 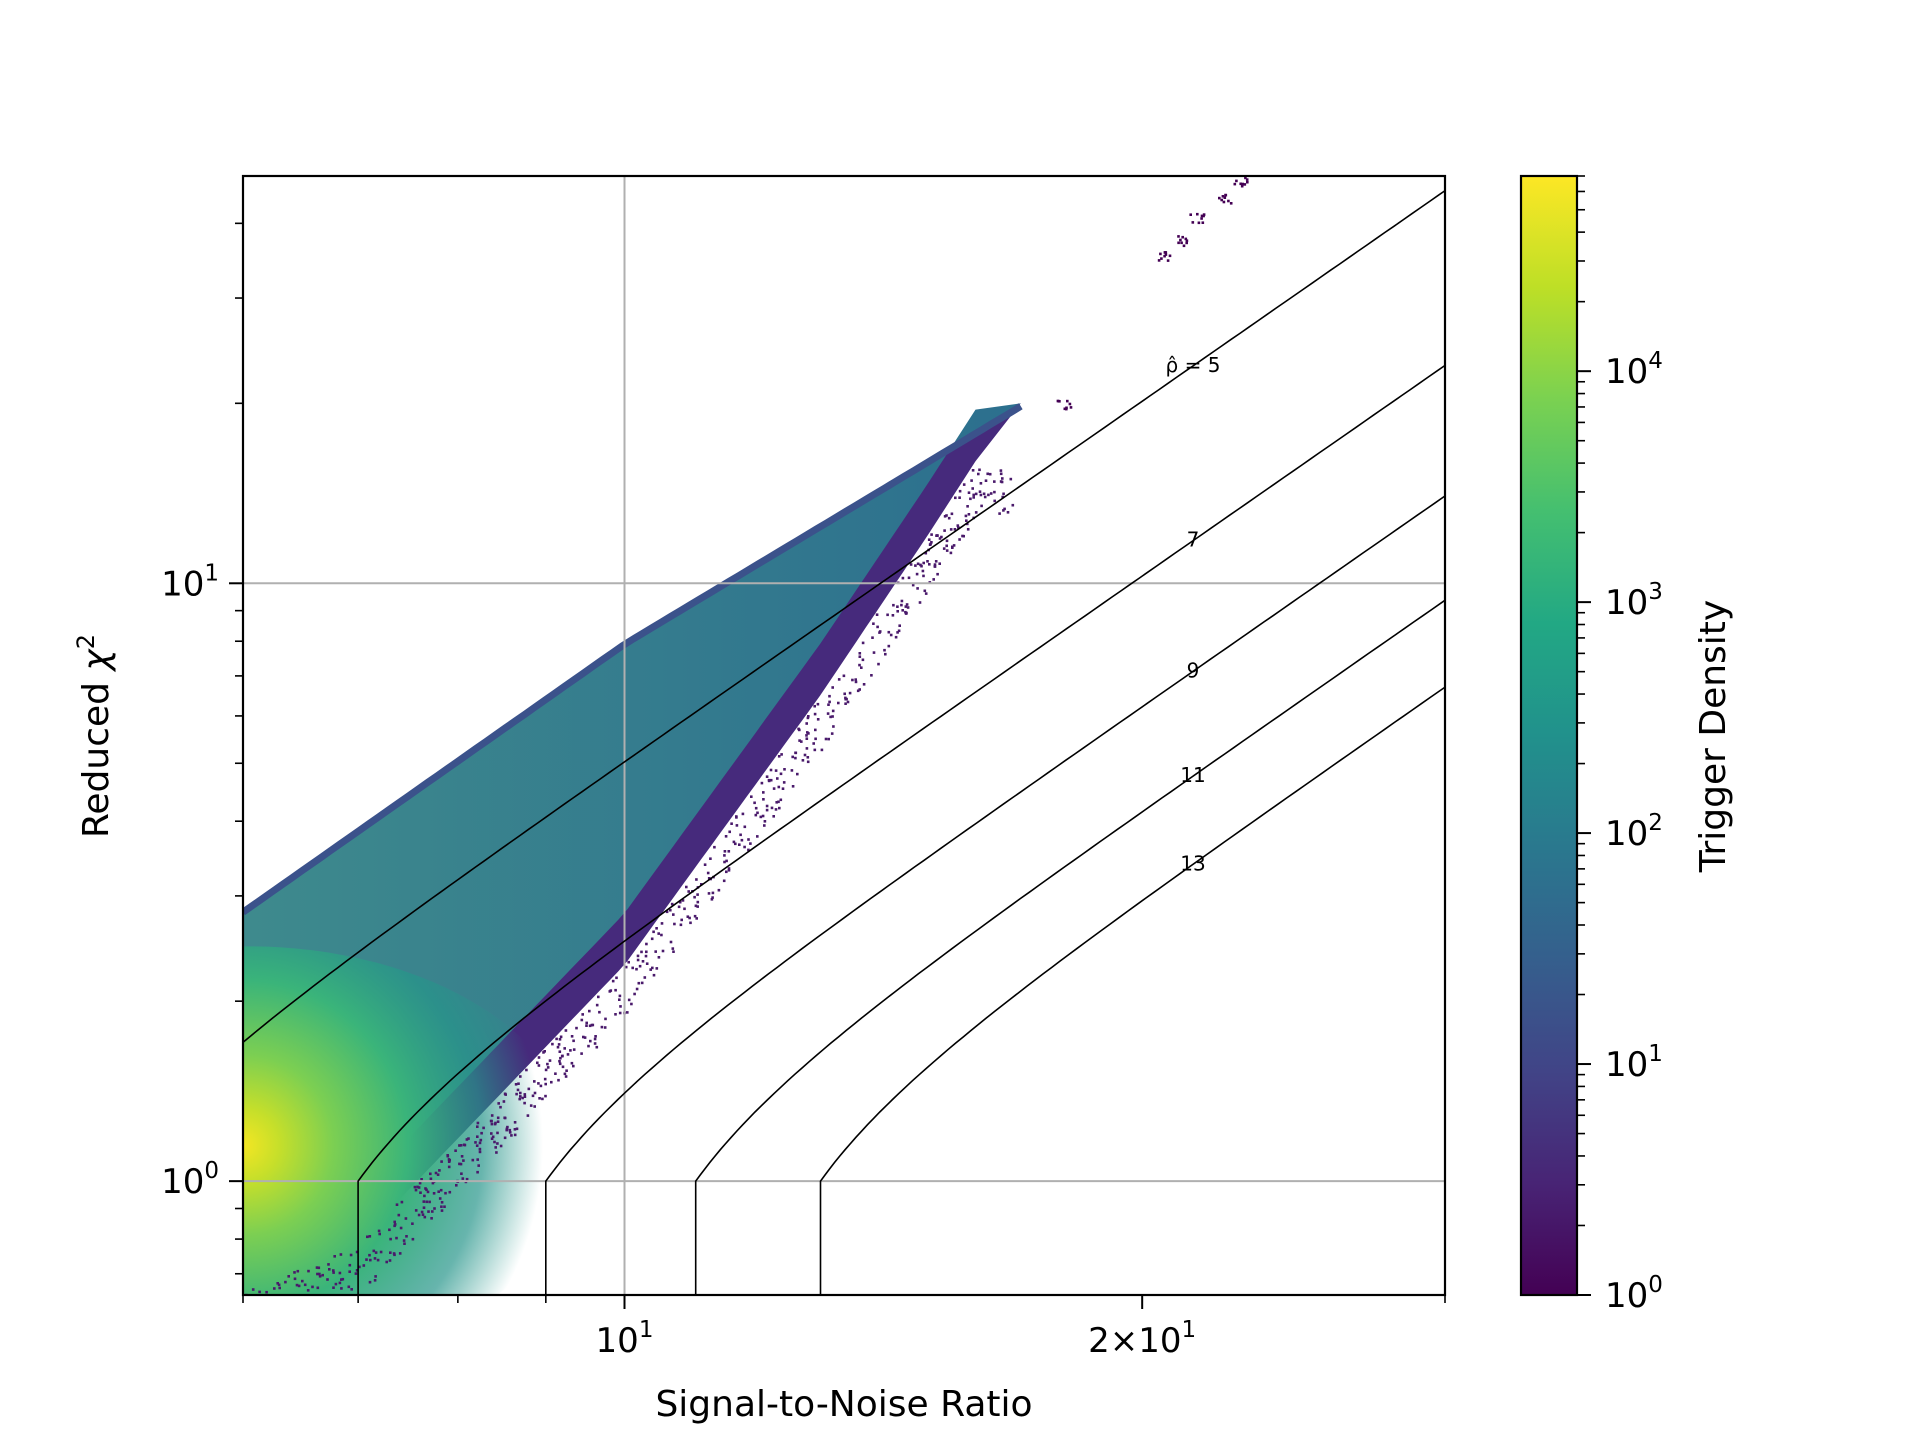 What do you see at coordinates (1193, 540) in the screenshot?
I see `contour-label: 7` at bounding box center [1193, 540].